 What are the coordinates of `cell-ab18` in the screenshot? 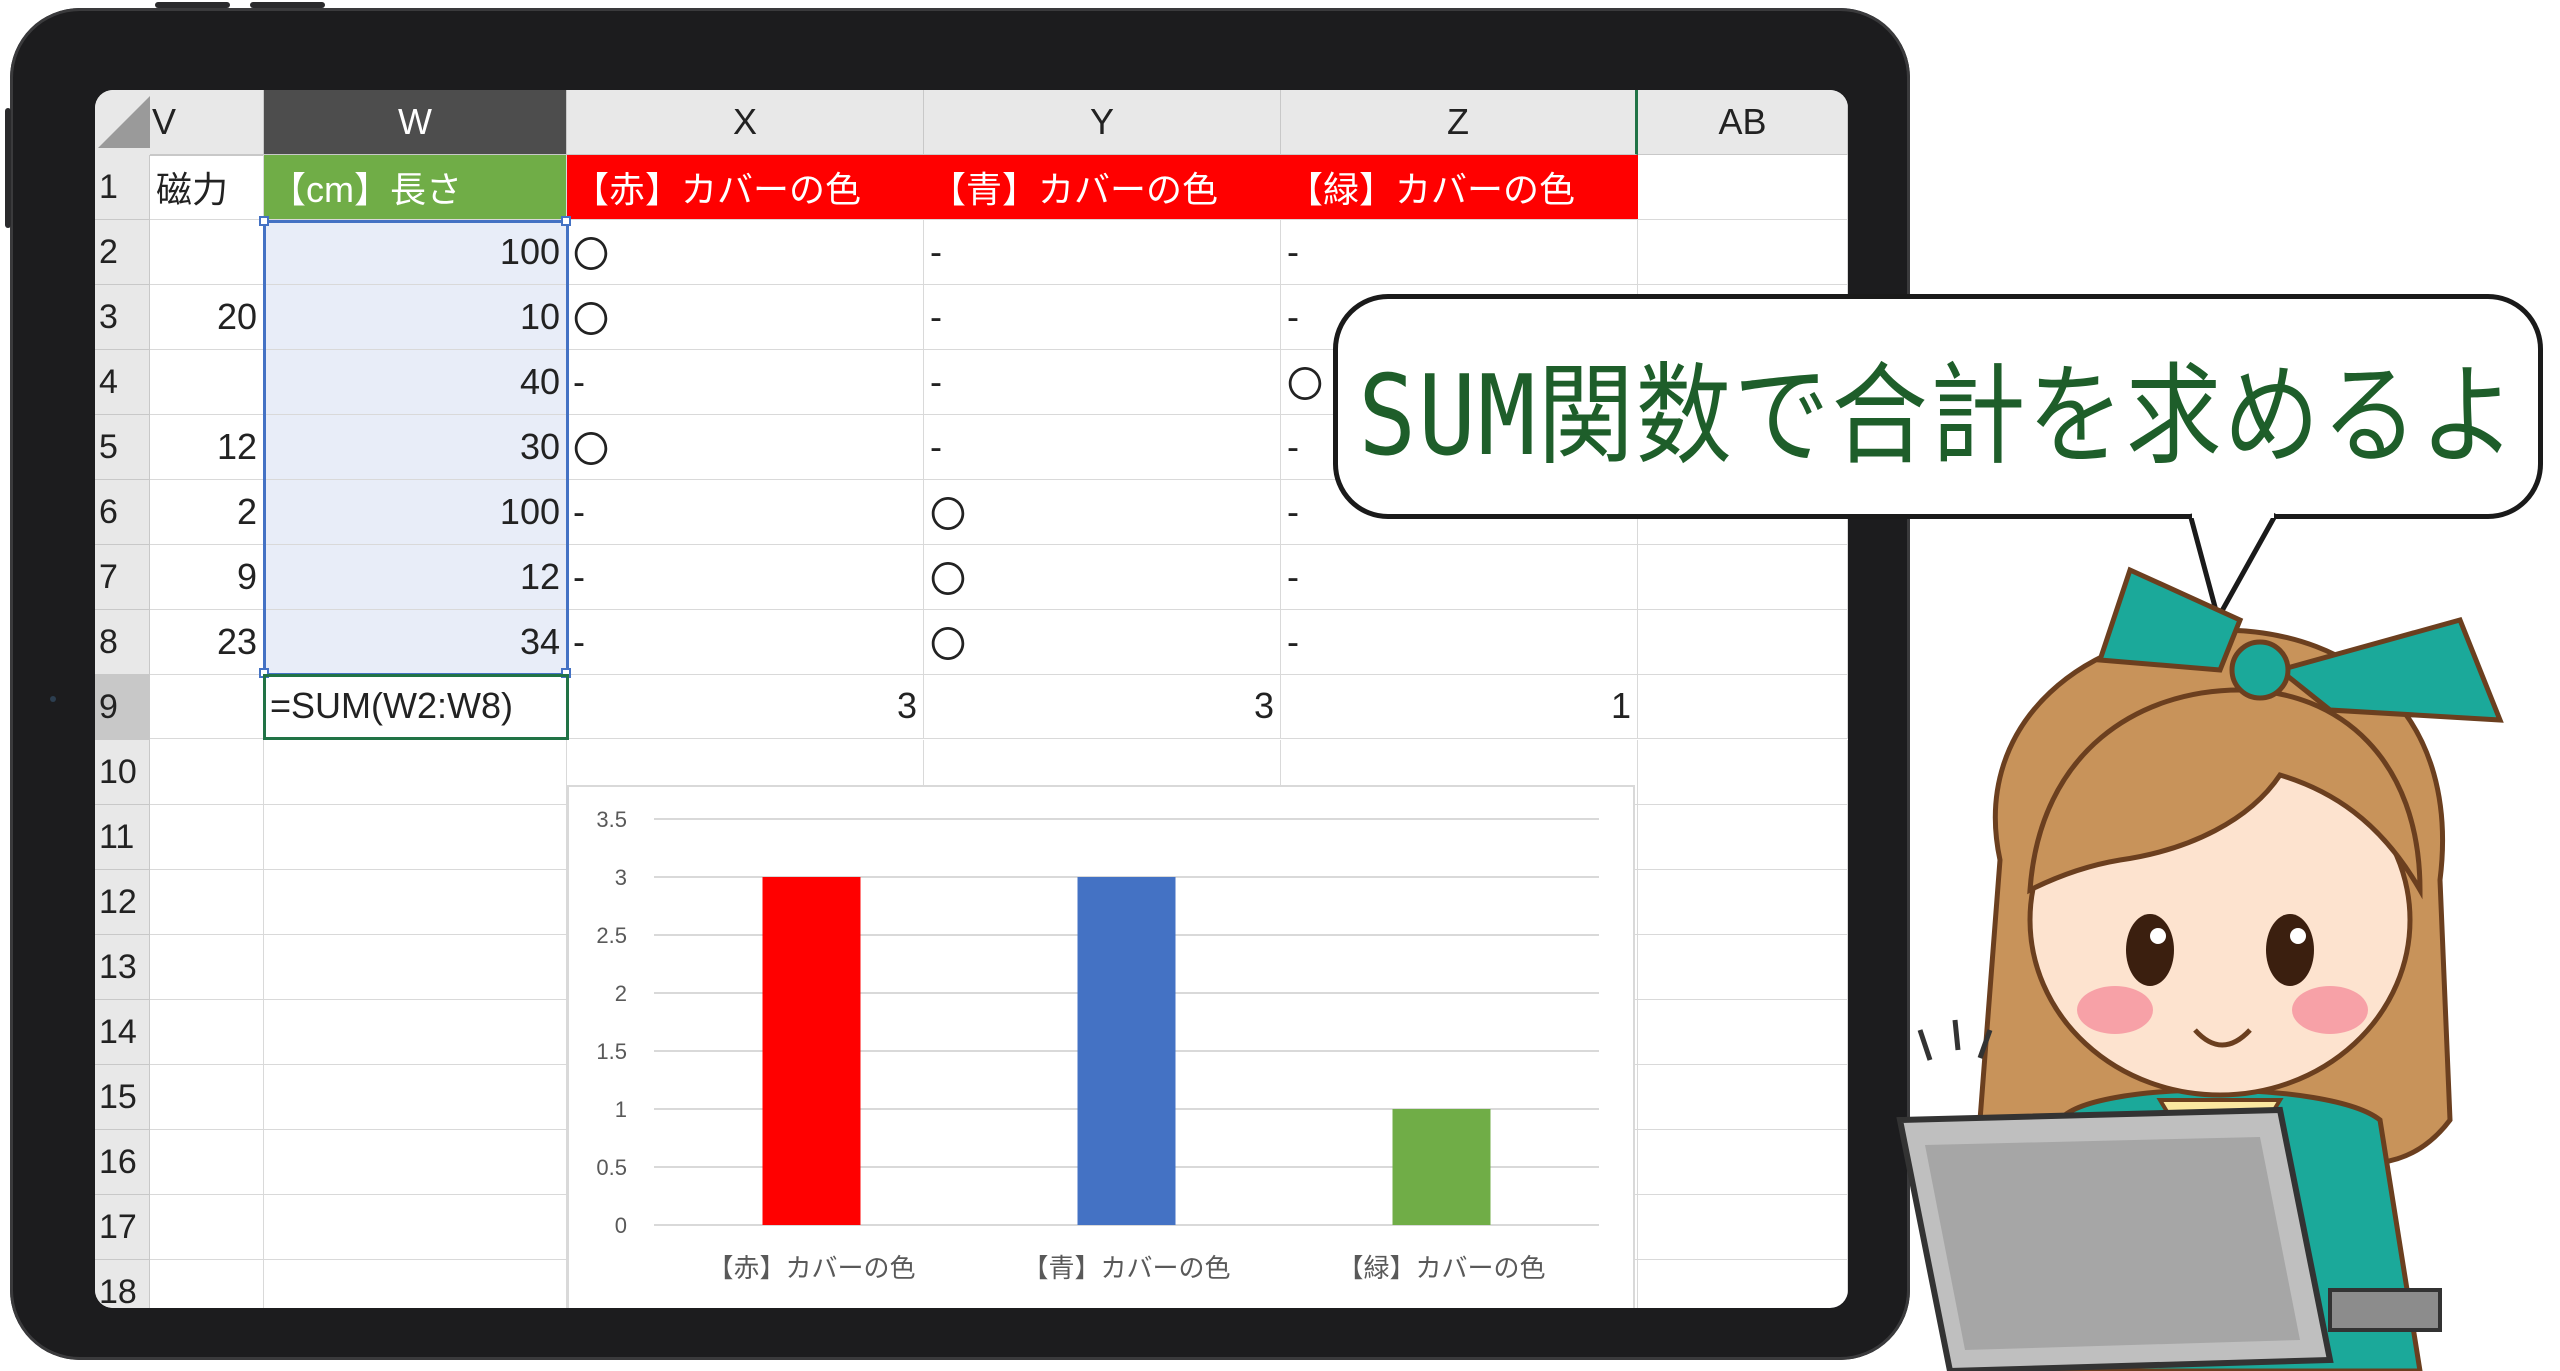 It's located at (1743, 1284).